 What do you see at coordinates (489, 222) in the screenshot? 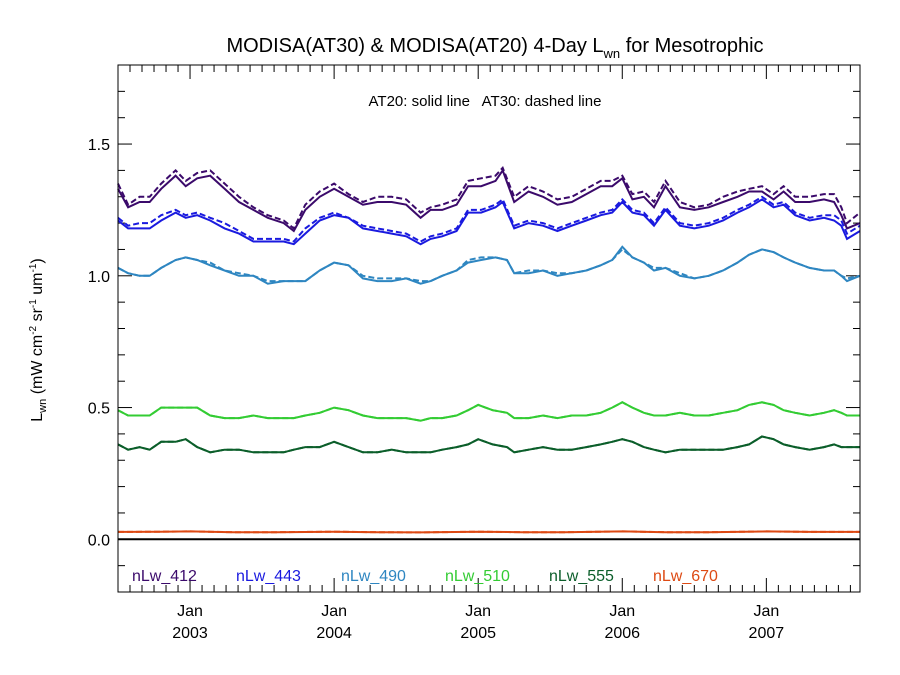
I see `series-line-nLw-443-at20` at bounding box center [489, 222].